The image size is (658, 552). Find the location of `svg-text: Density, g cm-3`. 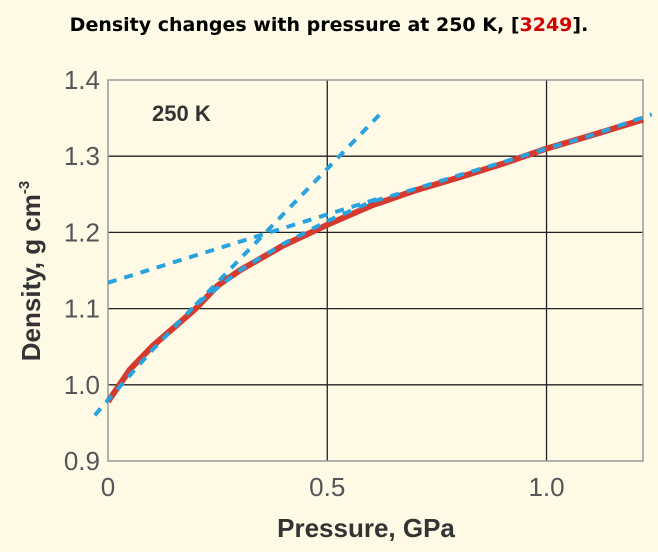

svg-text: Density, g cm-3 is located at coordinates (31, 271).